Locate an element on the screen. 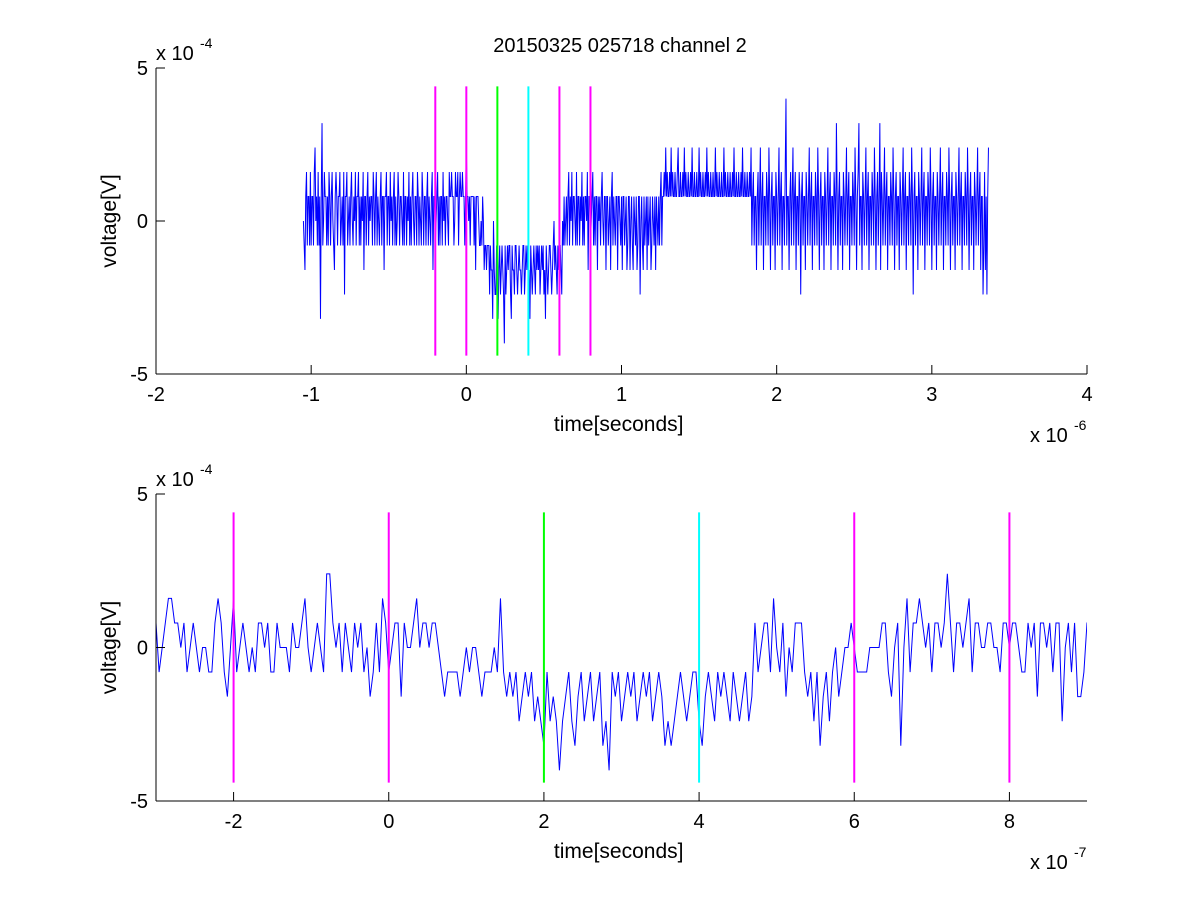  x-exponent-power: -7 is located at coordinates (1080, 852).